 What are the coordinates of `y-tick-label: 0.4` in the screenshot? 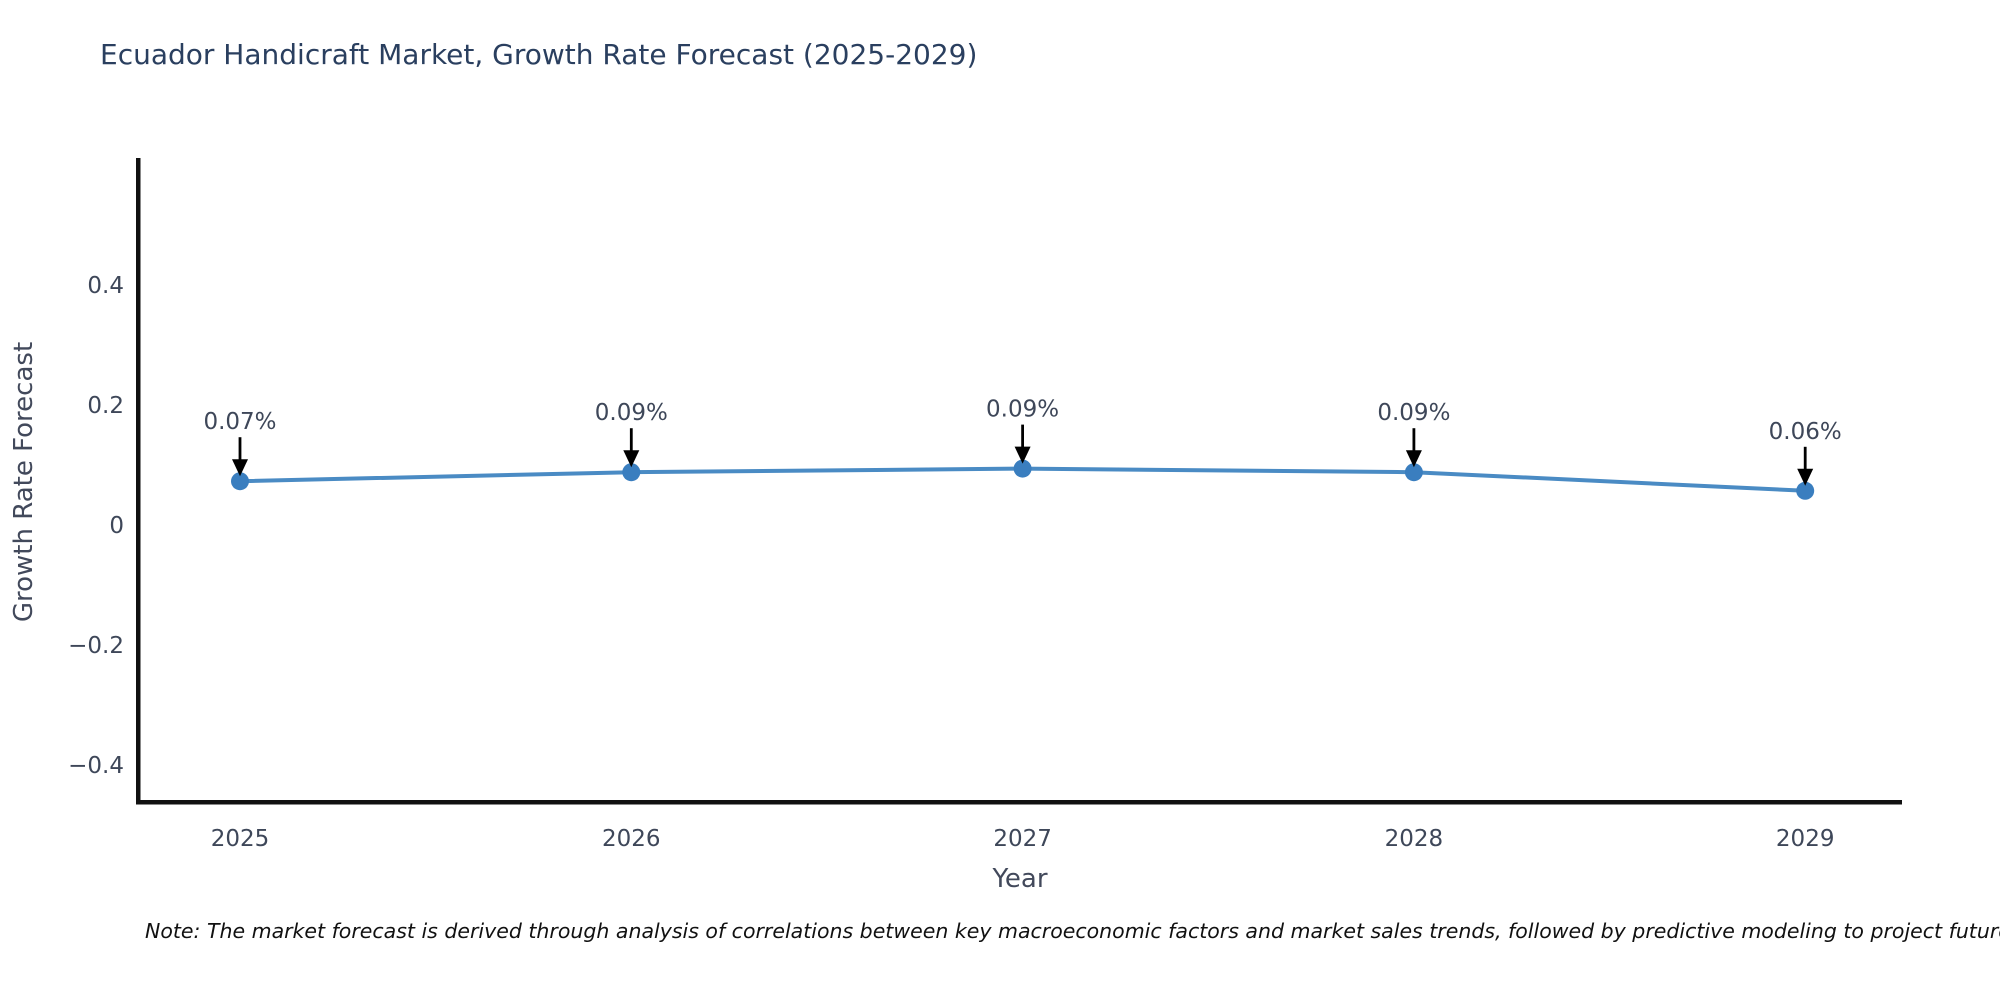 It's located at (105, 286).